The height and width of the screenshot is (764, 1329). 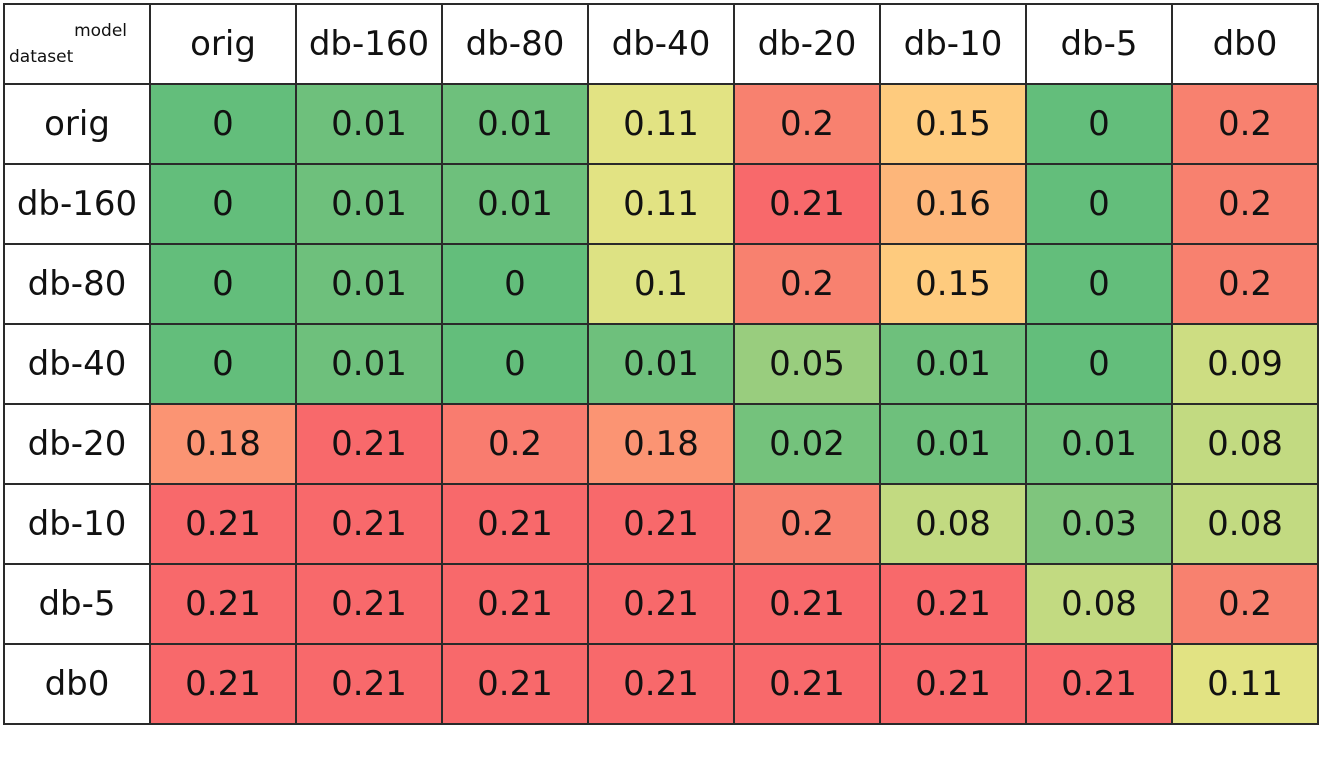 I want to click on table-row: orig 0 0.01 0.01 0.11 0.2 0.15 0 0.2, so click(x=661, y=124).